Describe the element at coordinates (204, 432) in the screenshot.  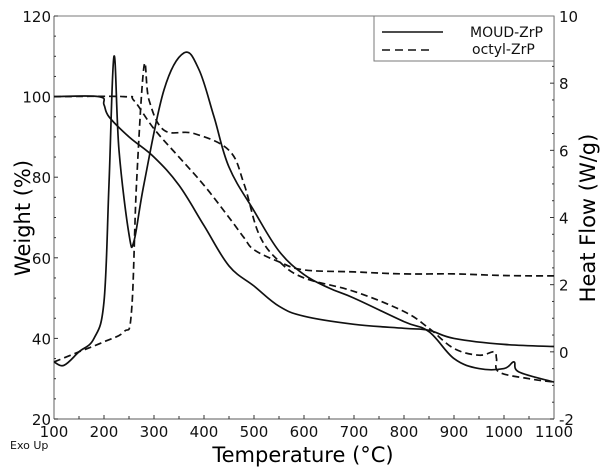
I see `x-tick-label: 400` at that location.